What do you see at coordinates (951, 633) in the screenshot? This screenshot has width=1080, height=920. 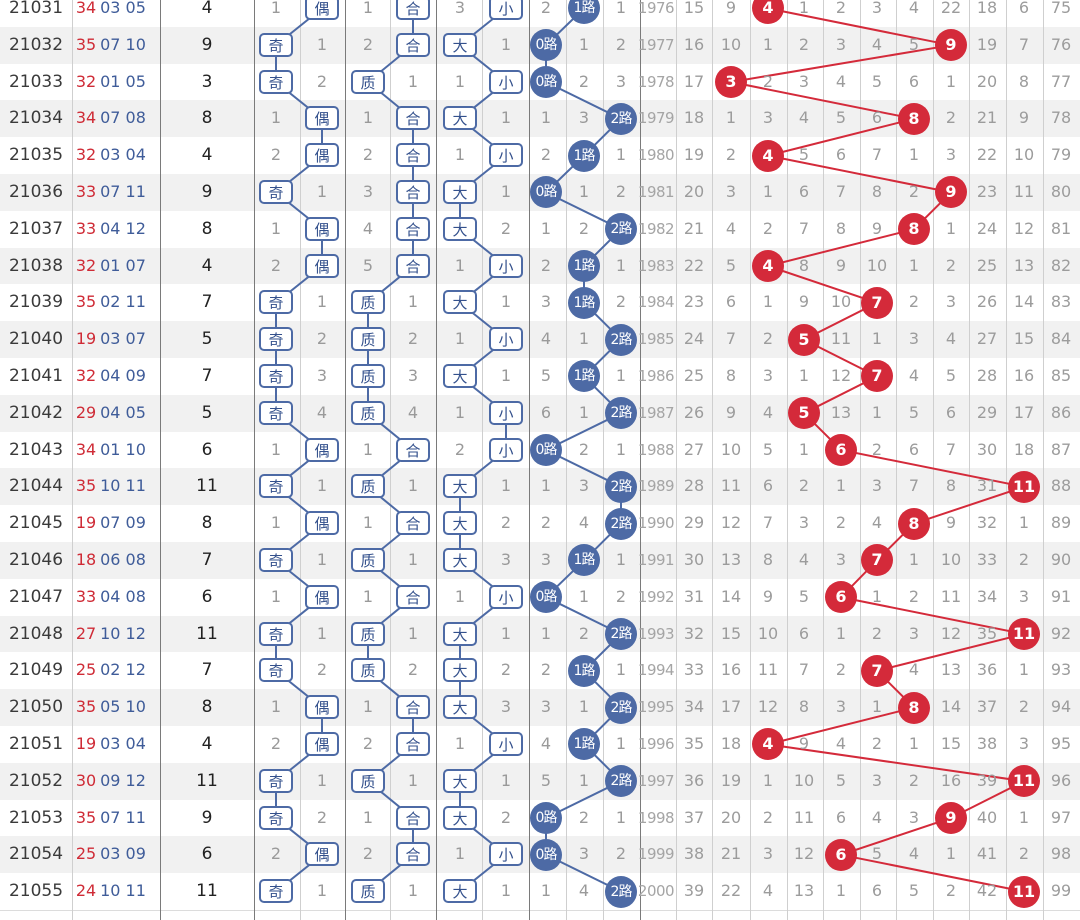 I see `miss-count: 12` at bounding box center [951, 633].